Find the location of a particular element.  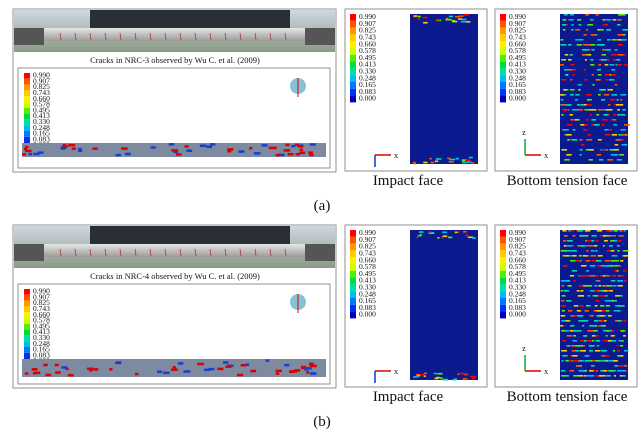

legend-label: 0.495 is located at coordinates (367, 273).